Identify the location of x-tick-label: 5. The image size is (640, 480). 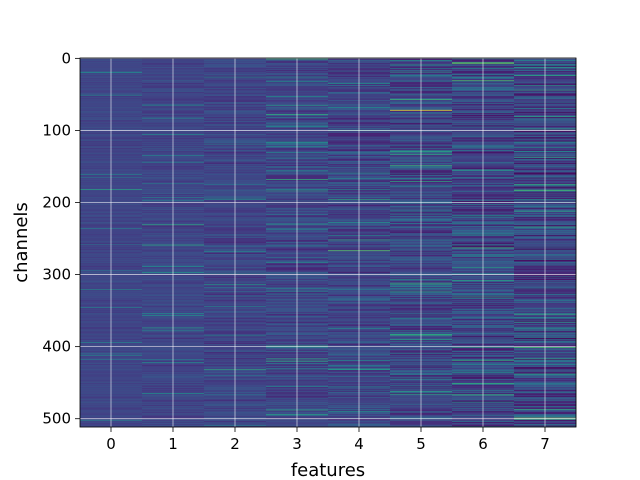
(421, 444).